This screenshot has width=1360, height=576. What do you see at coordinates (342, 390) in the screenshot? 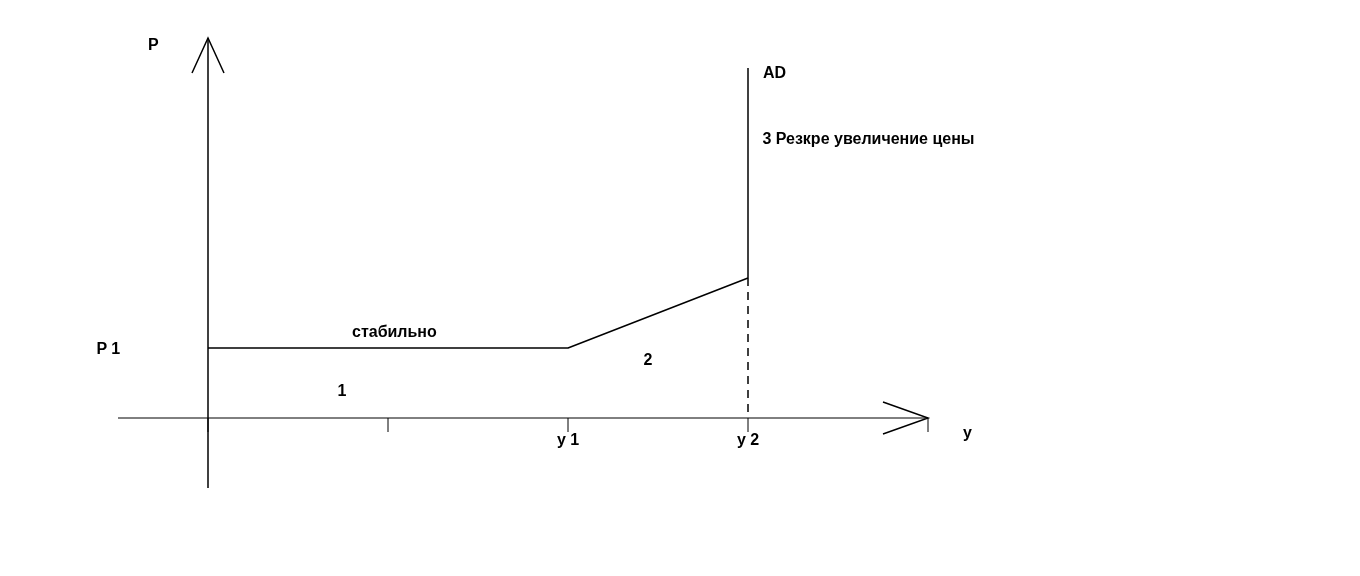
I see `annotation: 1` at bounding box center [342, 390].